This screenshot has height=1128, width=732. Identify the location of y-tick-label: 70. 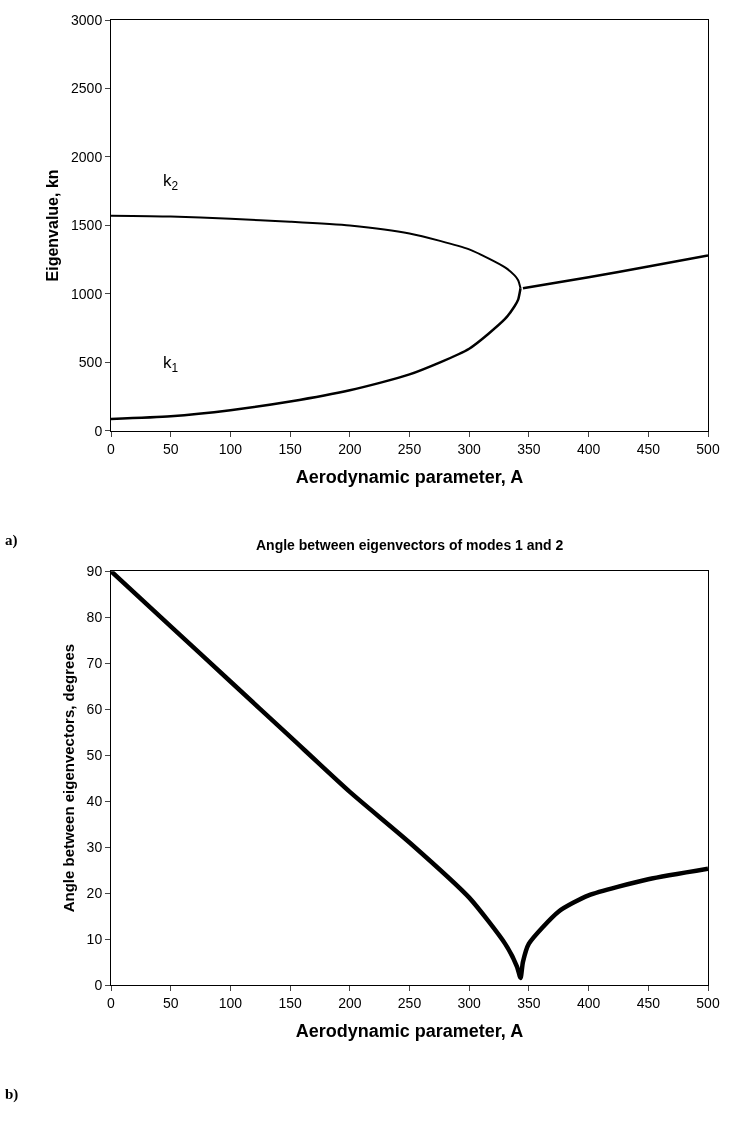
(94, 663).